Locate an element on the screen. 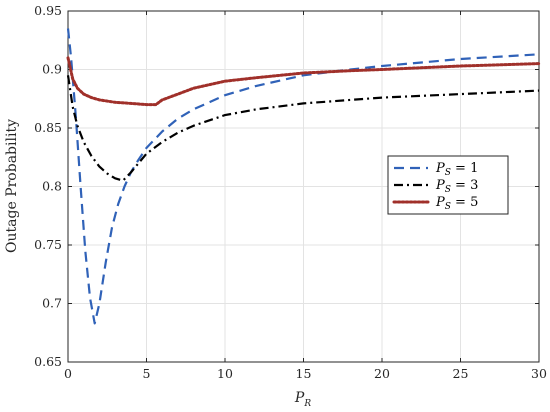  legend-label-2: PS = 3 is located at coordinates (456, 186).